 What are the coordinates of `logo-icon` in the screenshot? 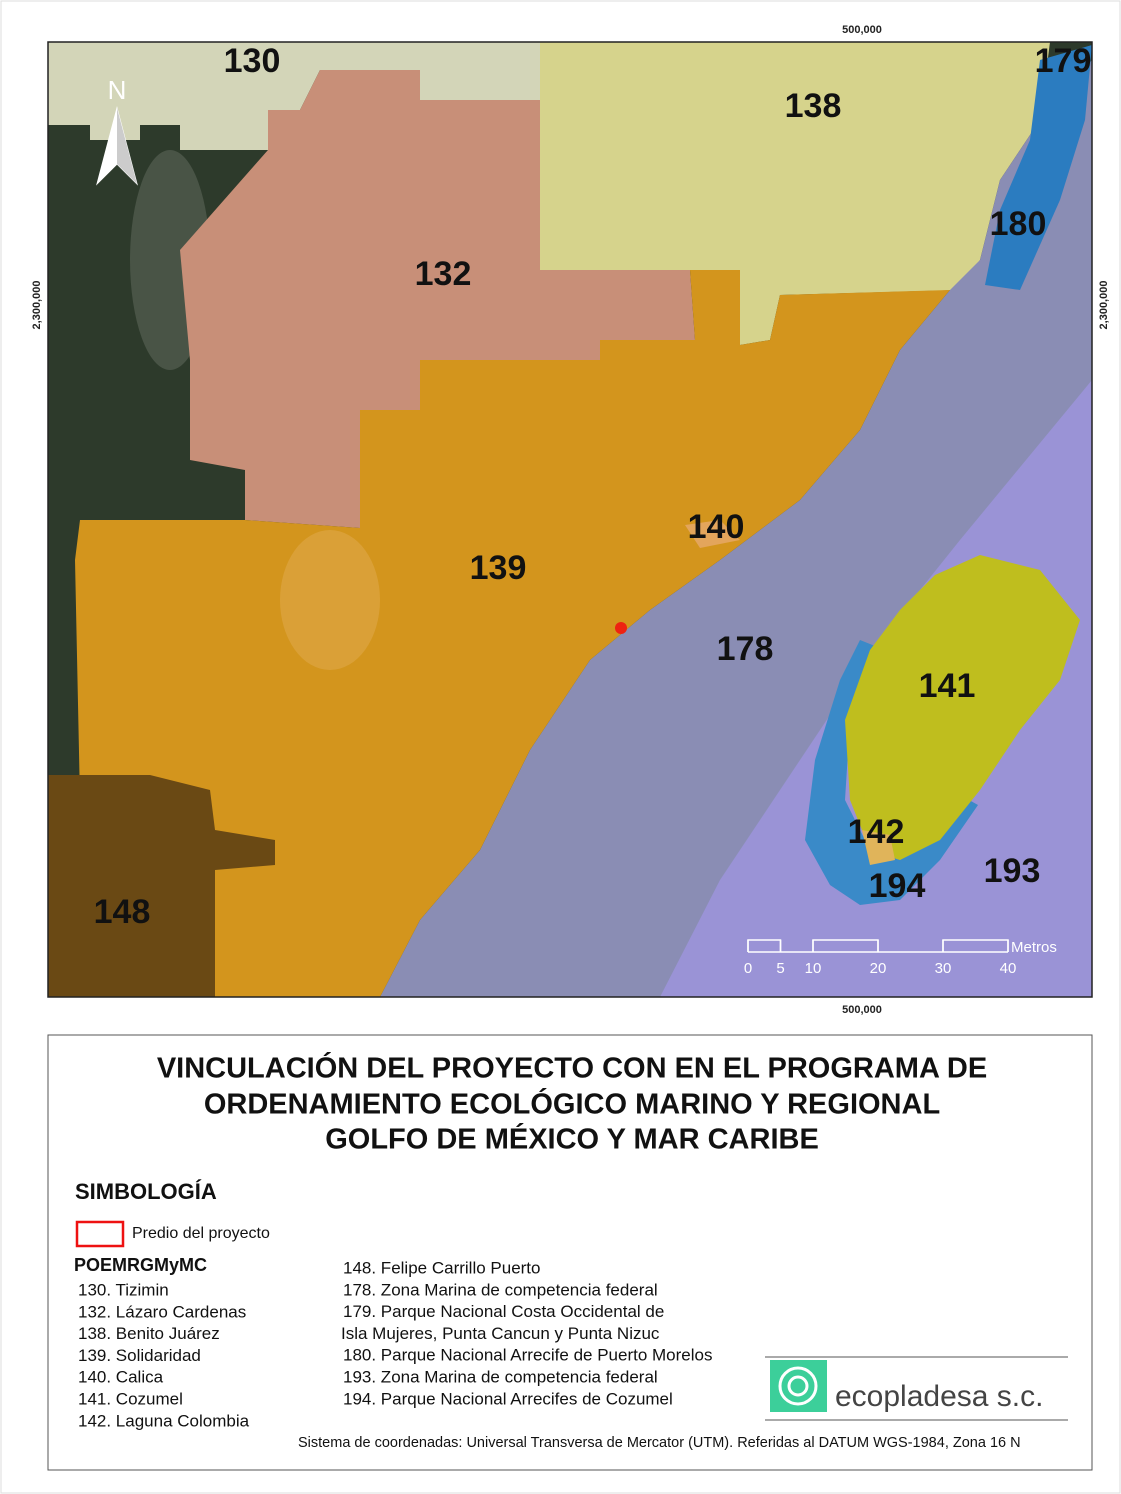 It's located at (798, 1386).